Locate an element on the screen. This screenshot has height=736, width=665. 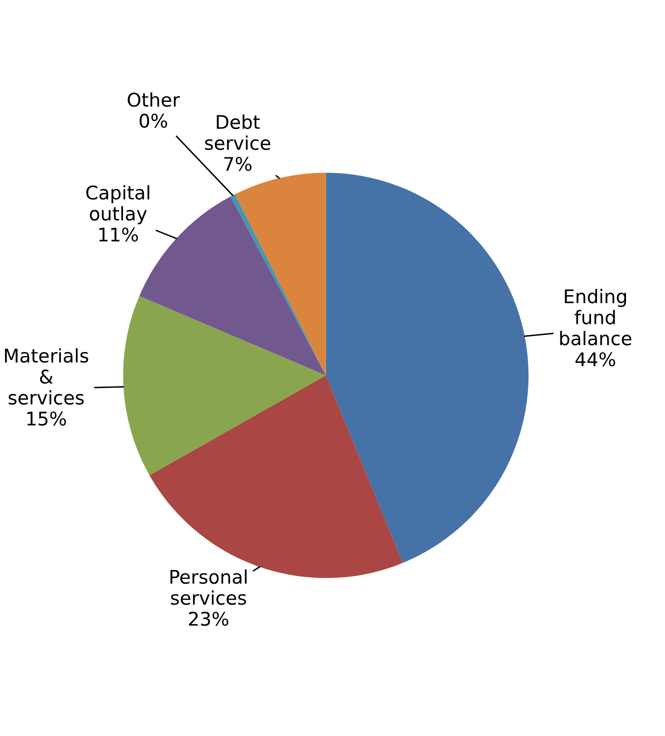
slice-label: Other is located at coordinates (154, 99).